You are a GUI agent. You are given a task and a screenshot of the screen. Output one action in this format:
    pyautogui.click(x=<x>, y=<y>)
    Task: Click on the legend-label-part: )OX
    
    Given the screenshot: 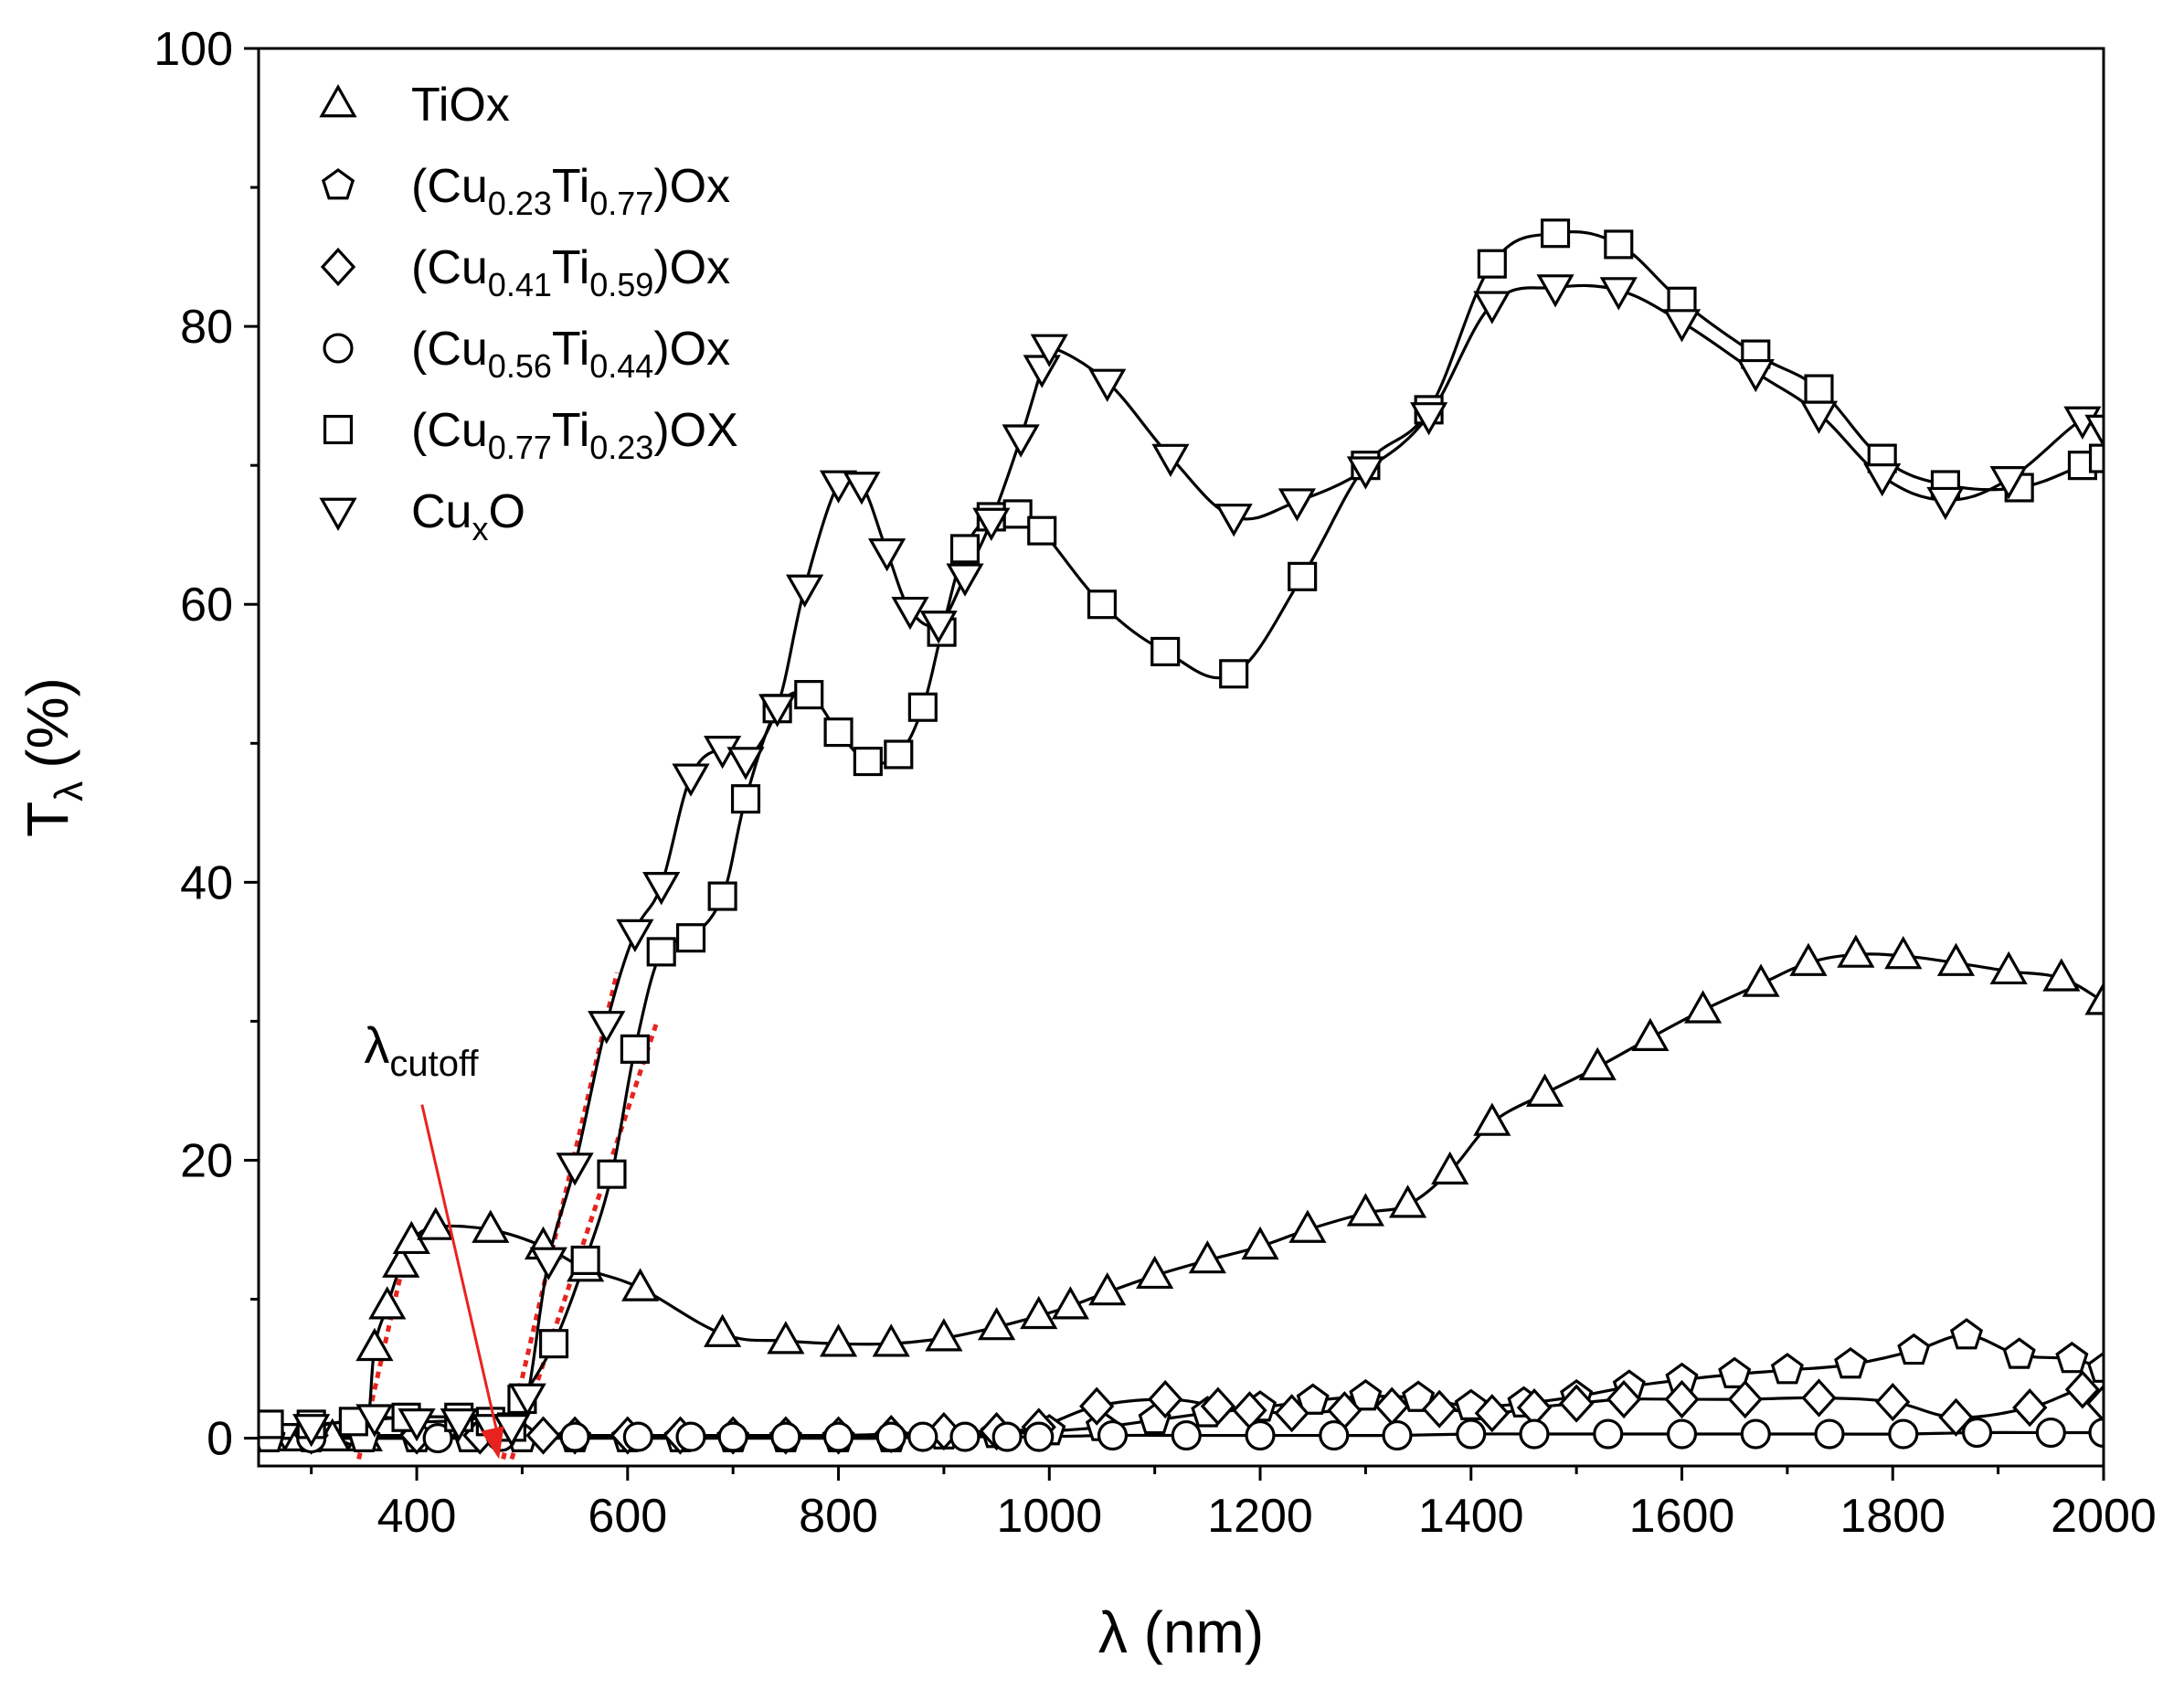 What is the action you would take?
    pyautogui.click(x=695, y=430)
    